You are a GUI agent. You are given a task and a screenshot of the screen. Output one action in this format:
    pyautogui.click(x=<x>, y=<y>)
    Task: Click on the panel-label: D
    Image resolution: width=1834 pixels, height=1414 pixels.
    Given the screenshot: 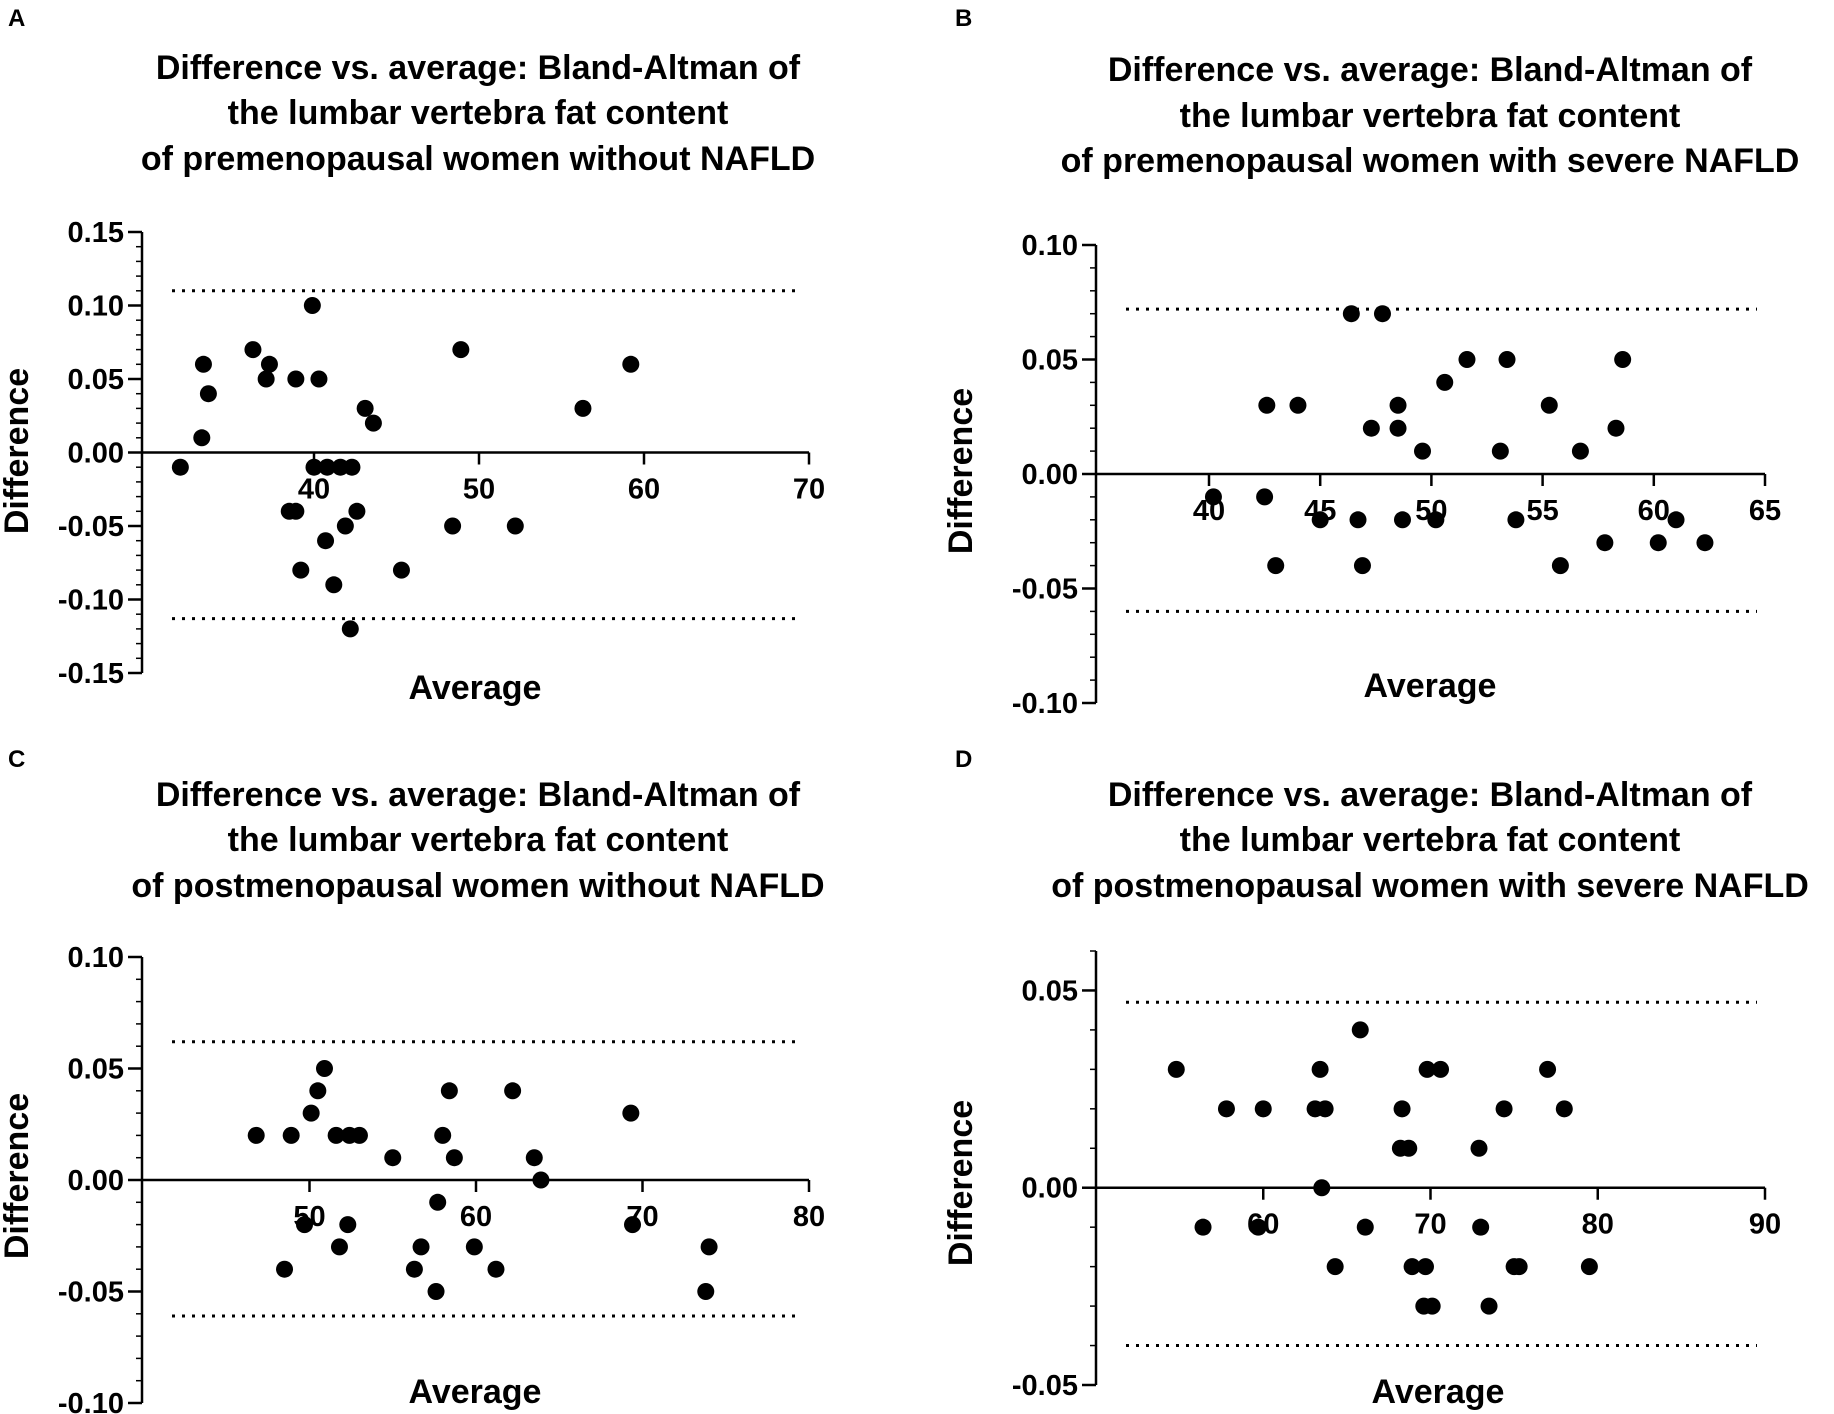 What is the action you would take?
    pyautogui.click(x=963, y=759)
    